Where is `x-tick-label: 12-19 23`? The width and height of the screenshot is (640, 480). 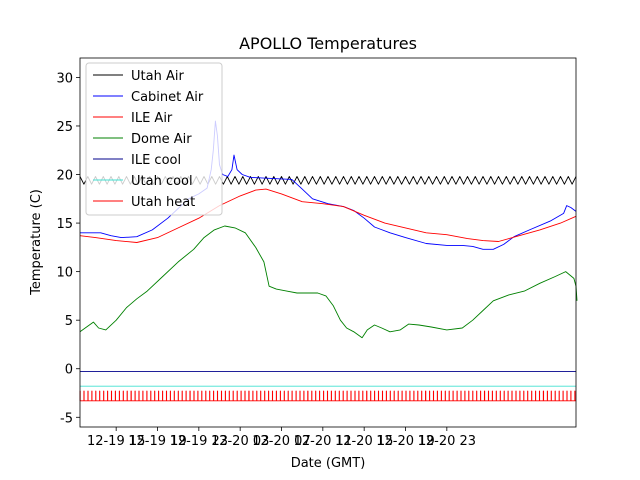 x-tick-label: 12-19 23 is located at coordinates (199, 441).